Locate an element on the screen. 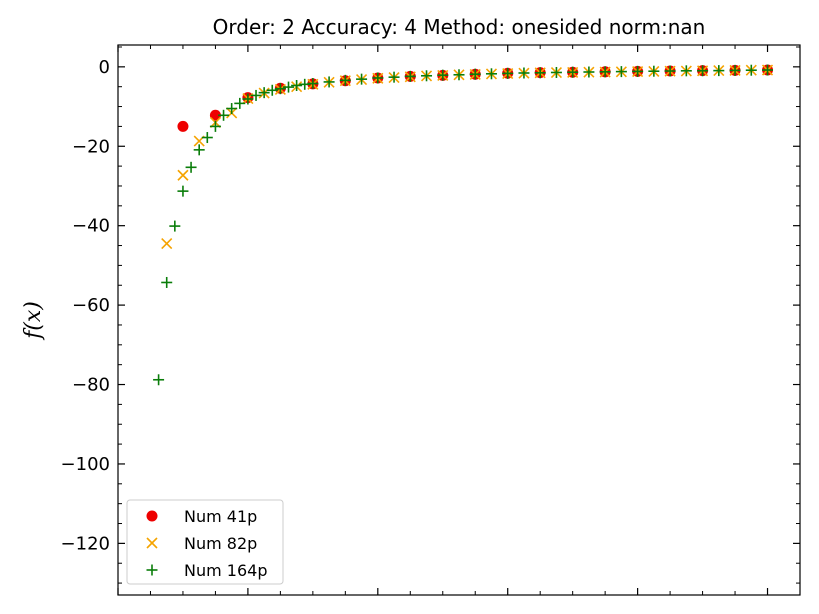 The height and width of the screenshot is (614, 819). y-tick-label: −20 is located at coordinates (91, 146).